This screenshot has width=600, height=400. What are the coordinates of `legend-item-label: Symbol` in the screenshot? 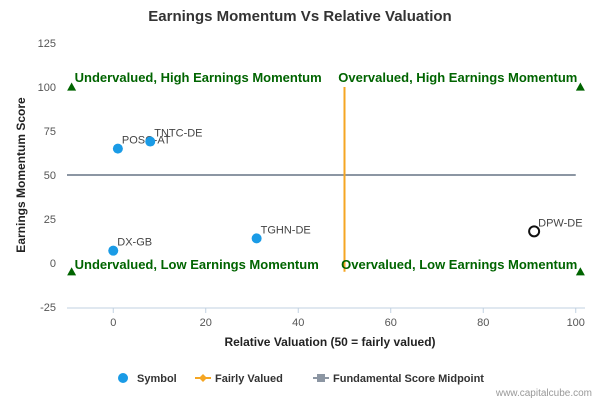 It's located at (157, 379).